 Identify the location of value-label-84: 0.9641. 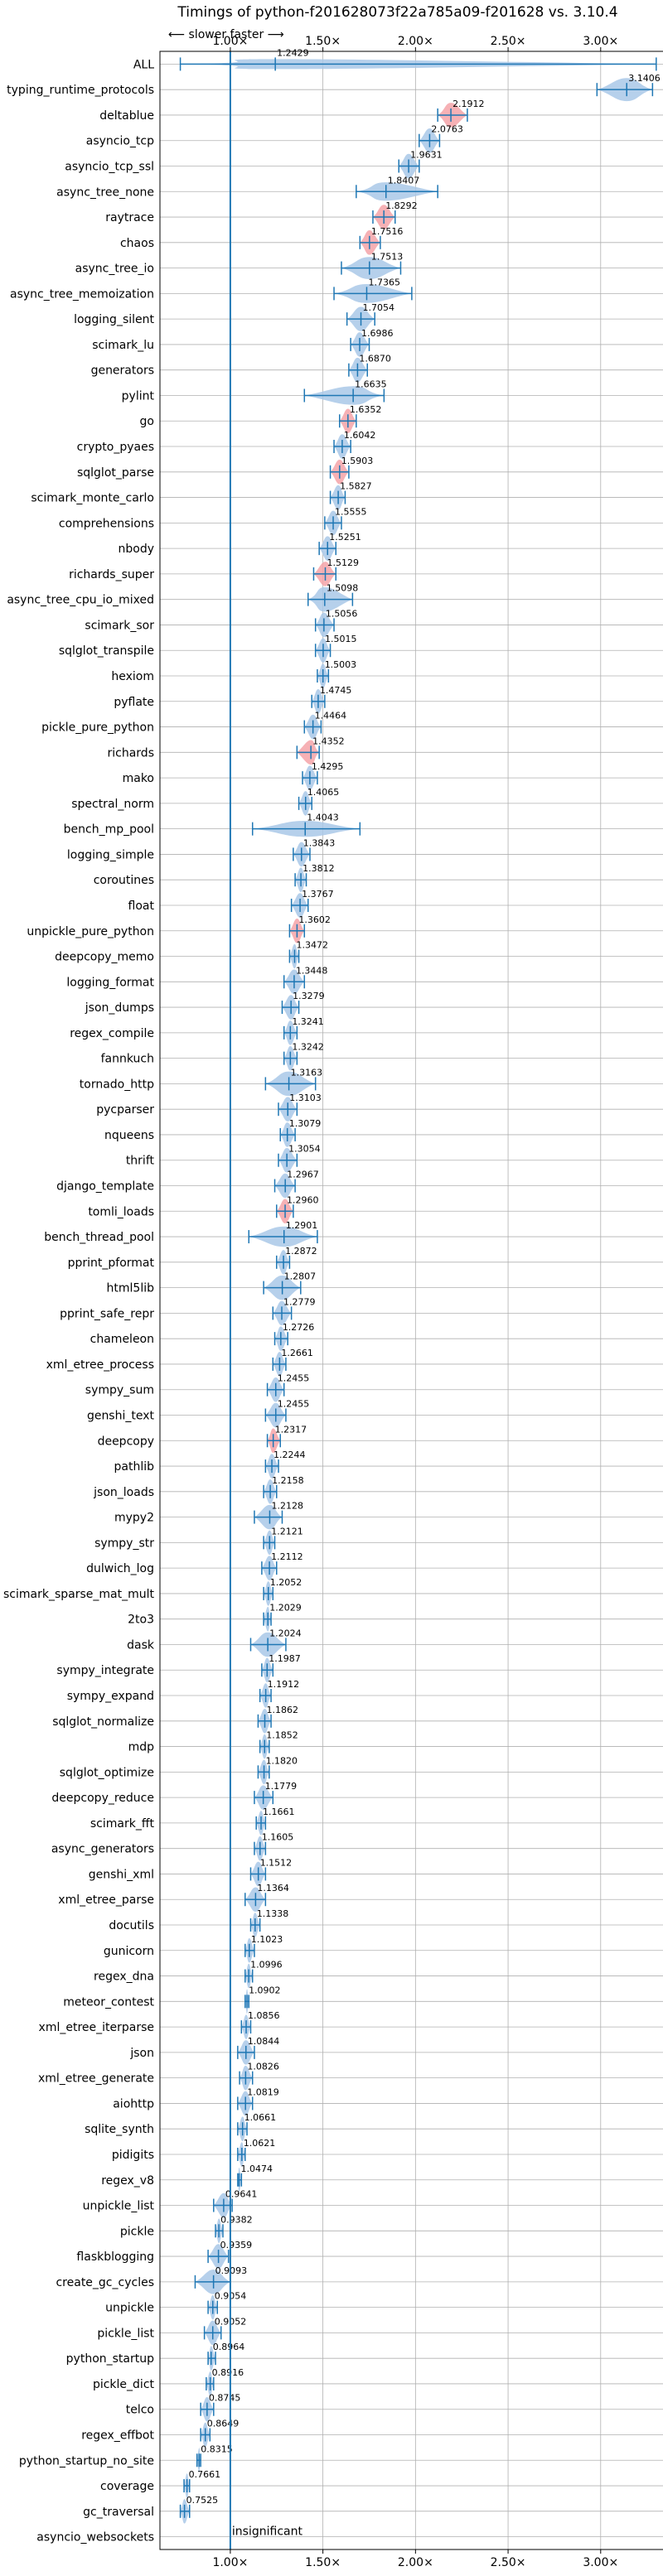
(241, 2195).